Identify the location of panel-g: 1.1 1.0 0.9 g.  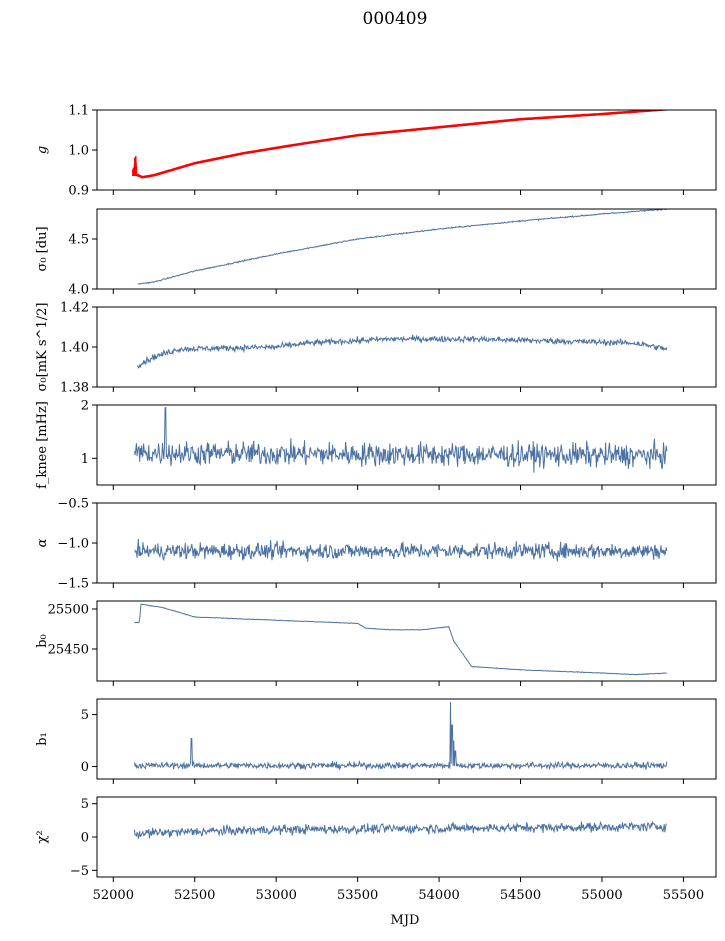
(376, 151).